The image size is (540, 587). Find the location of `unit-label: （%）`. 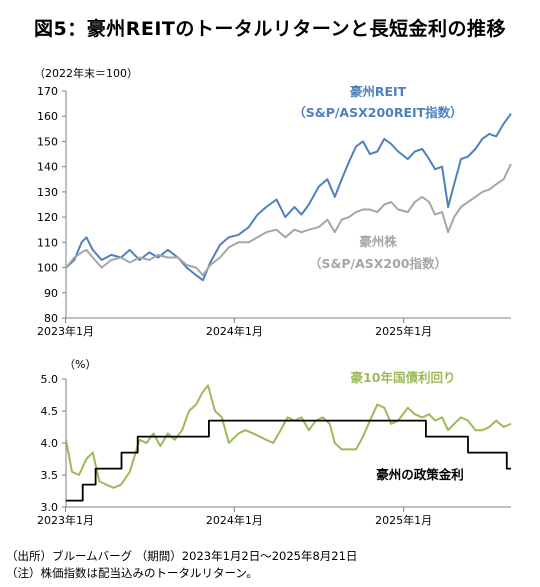

unit-label: （%） is located at coordinates (80, 364).